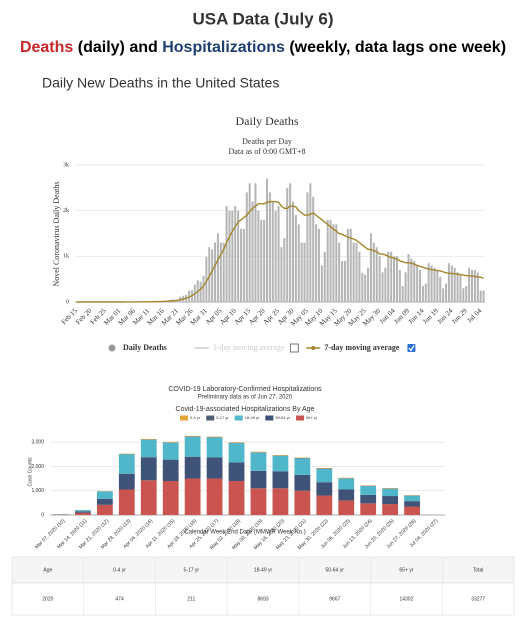  Describe the element at coordinates (160, 83) in the screenshot. I see `section-title: Daily New Deaths in the United States` at that location.